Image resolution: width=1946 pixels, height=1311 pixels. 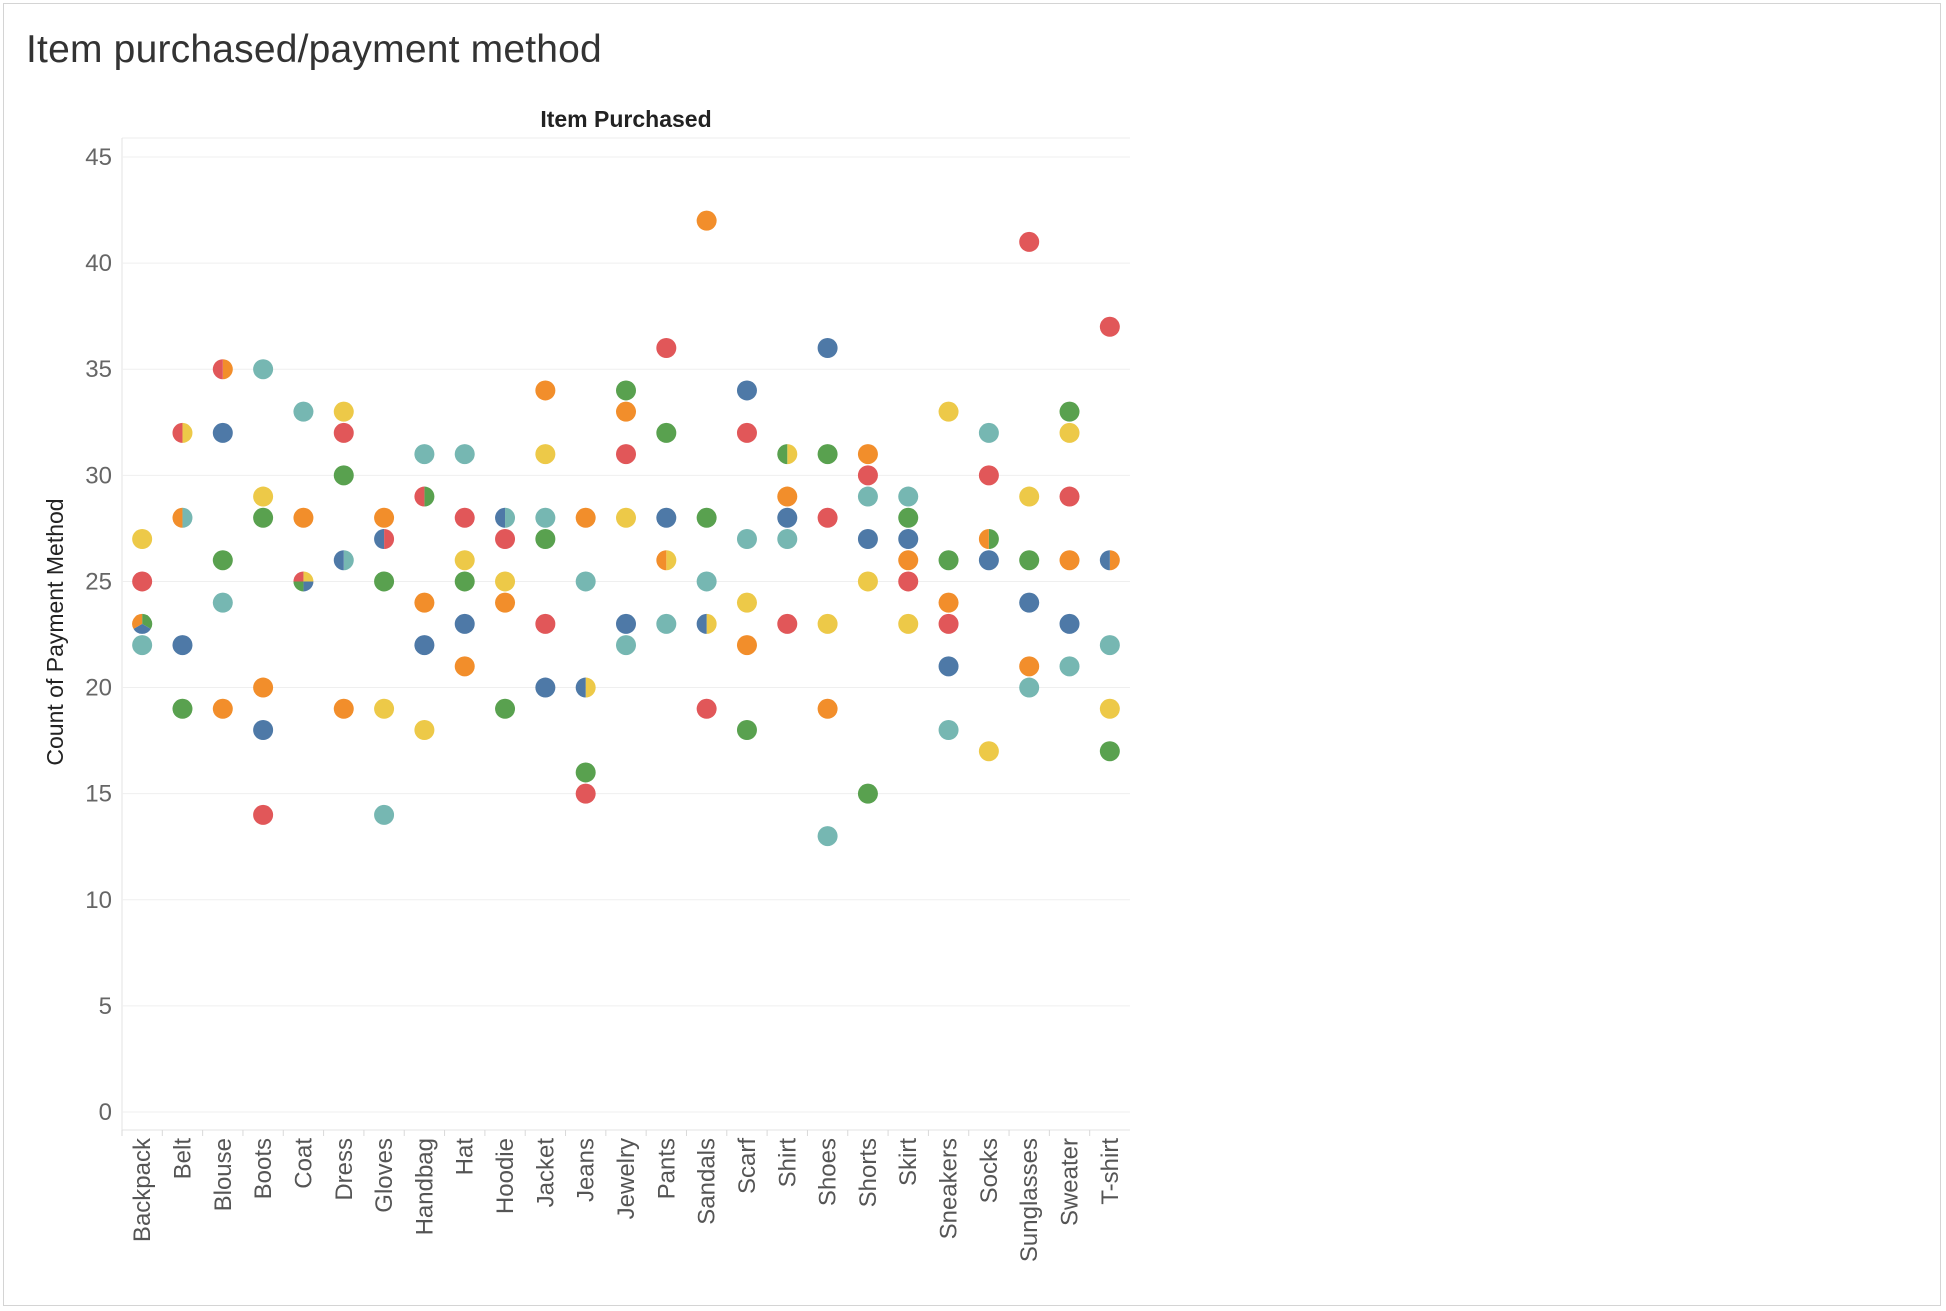 What do you see at coordinates (626, 1178) in the screenshot?
I see `x-tick-label: Jewelry` at bounding box center [626, 1178].